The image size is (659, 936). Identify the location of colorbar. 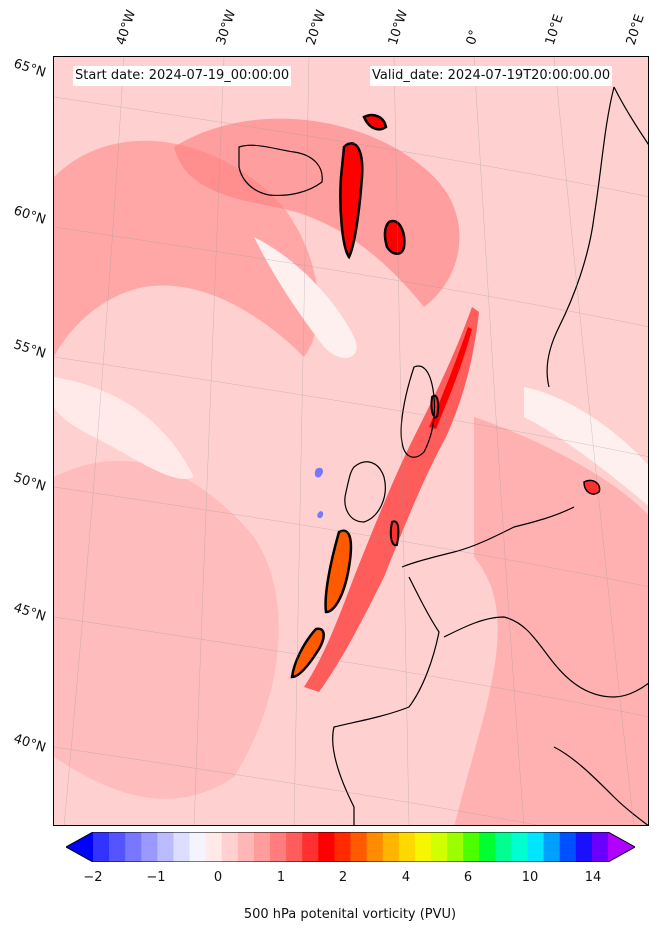
(350, 847).